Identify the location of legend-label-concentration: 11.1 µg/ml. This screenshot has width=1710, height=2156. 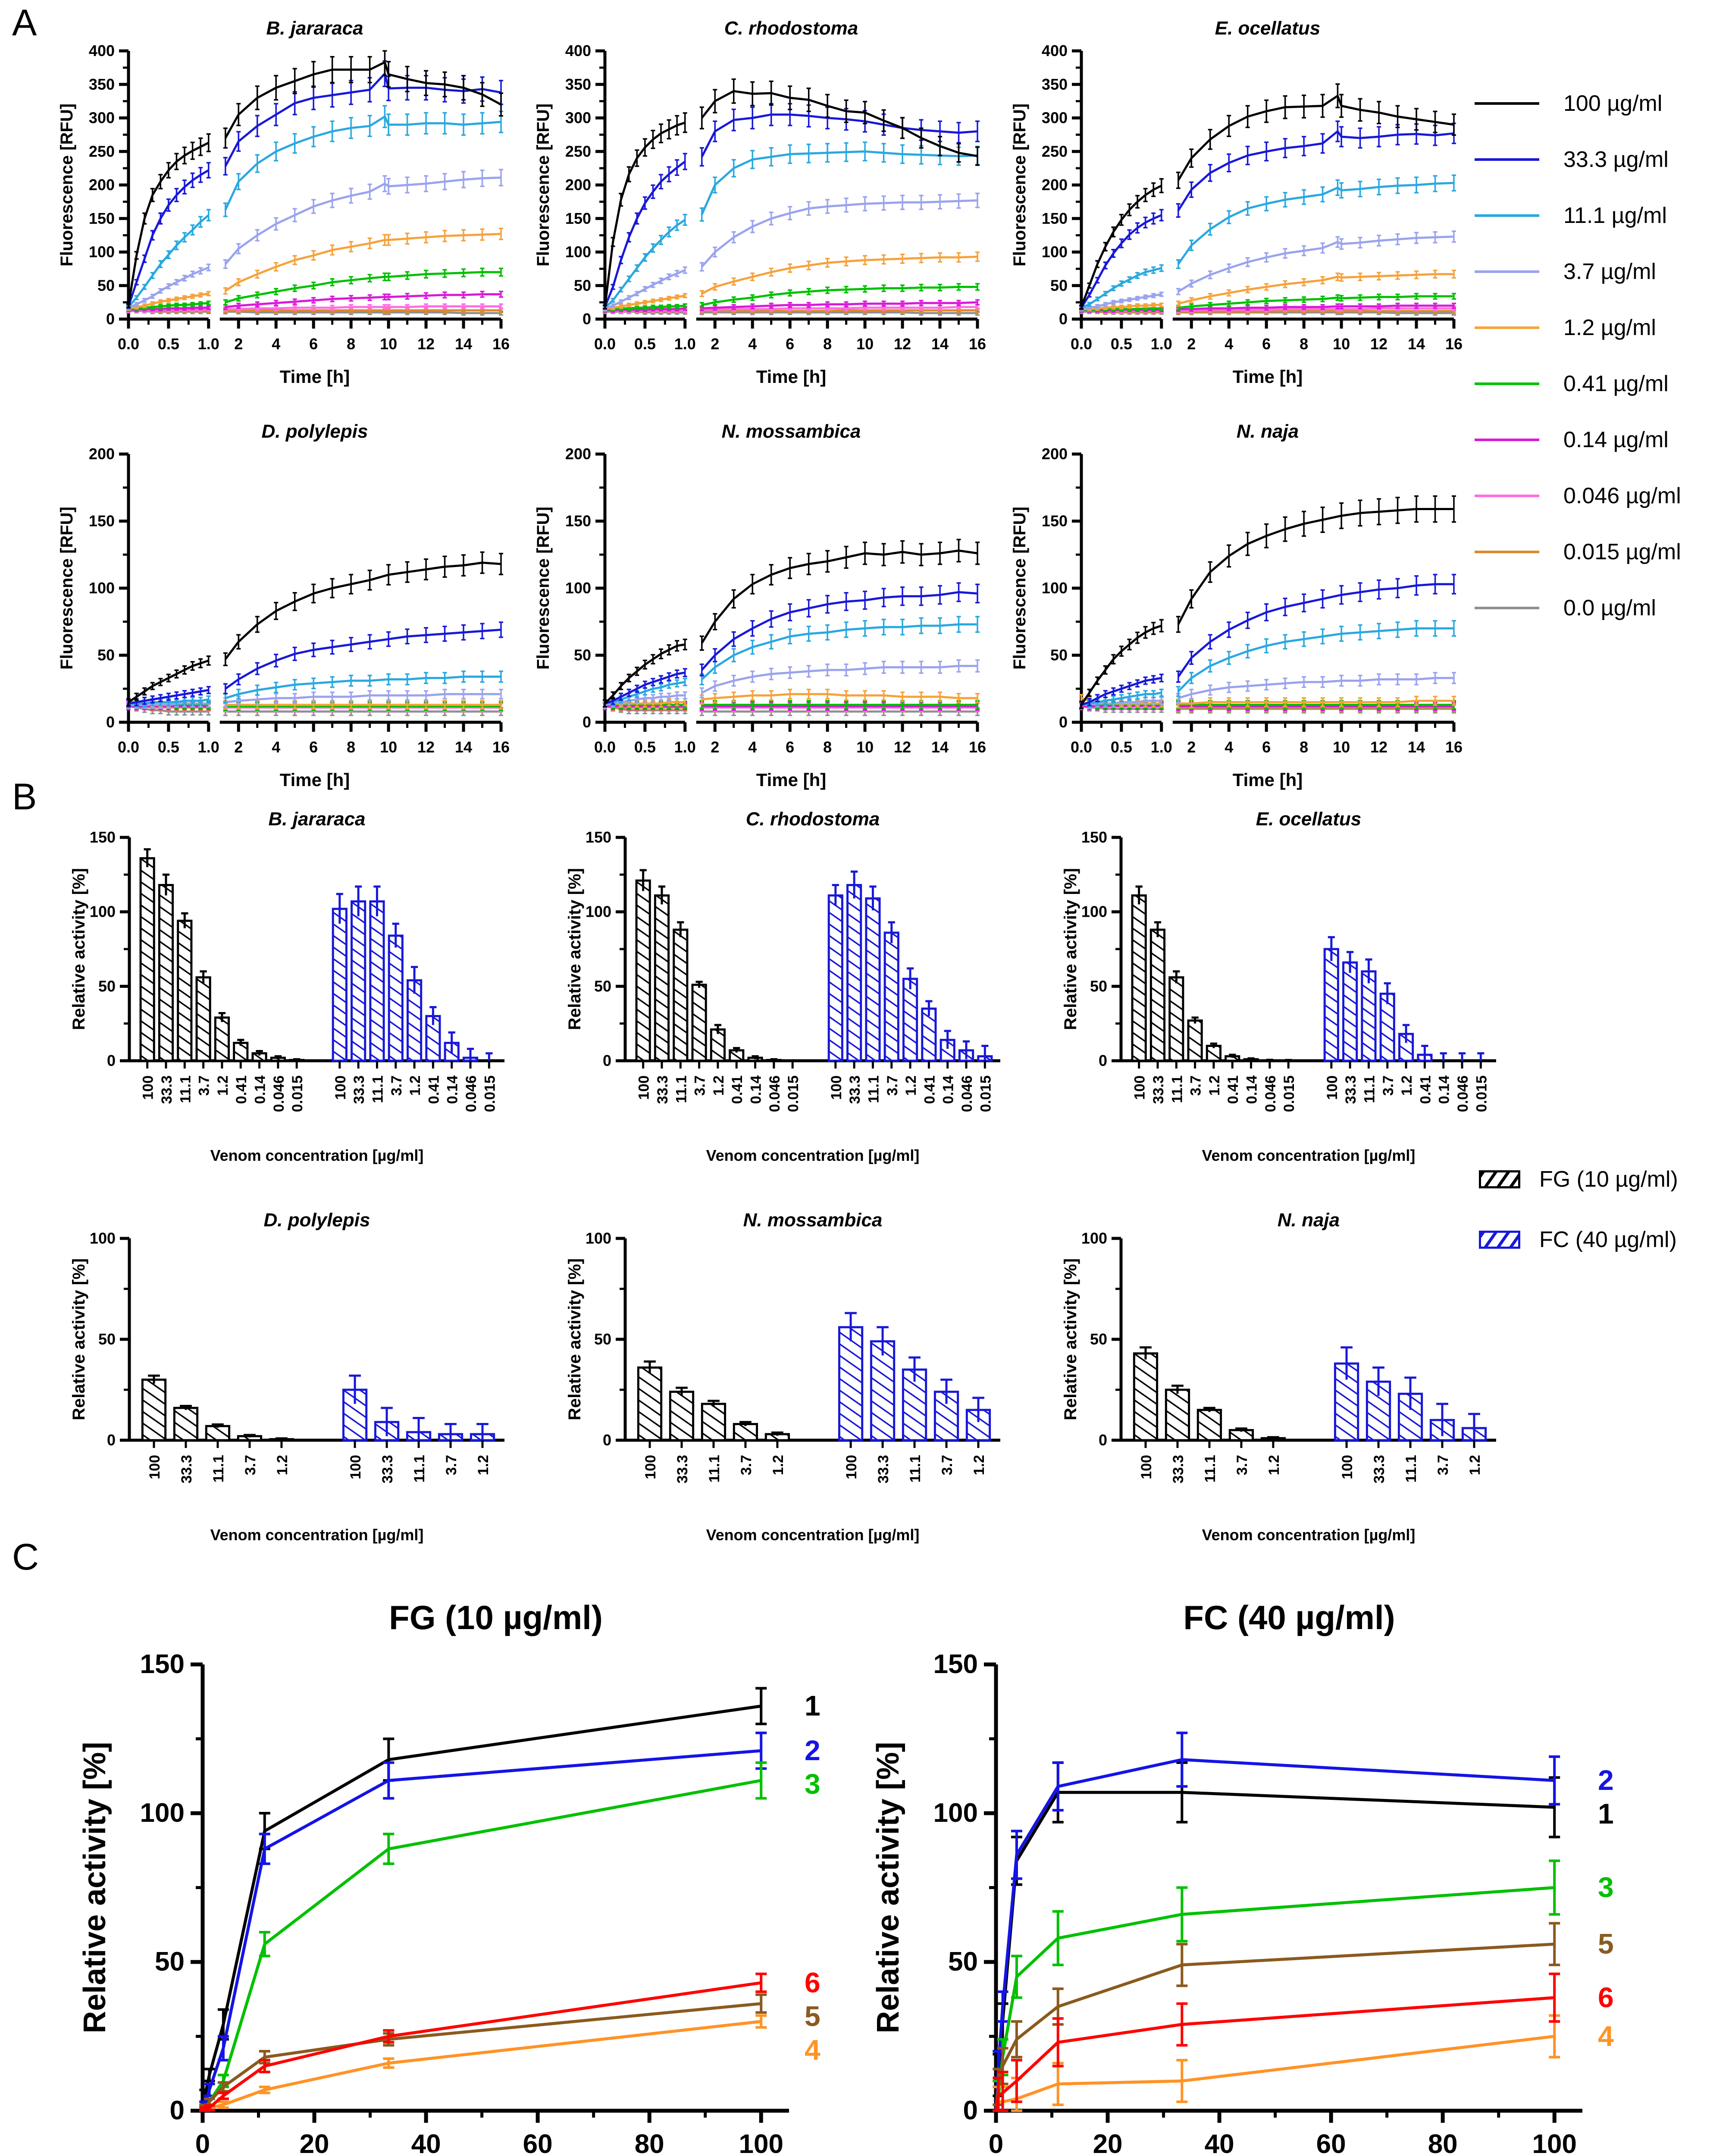
(1615, 215).